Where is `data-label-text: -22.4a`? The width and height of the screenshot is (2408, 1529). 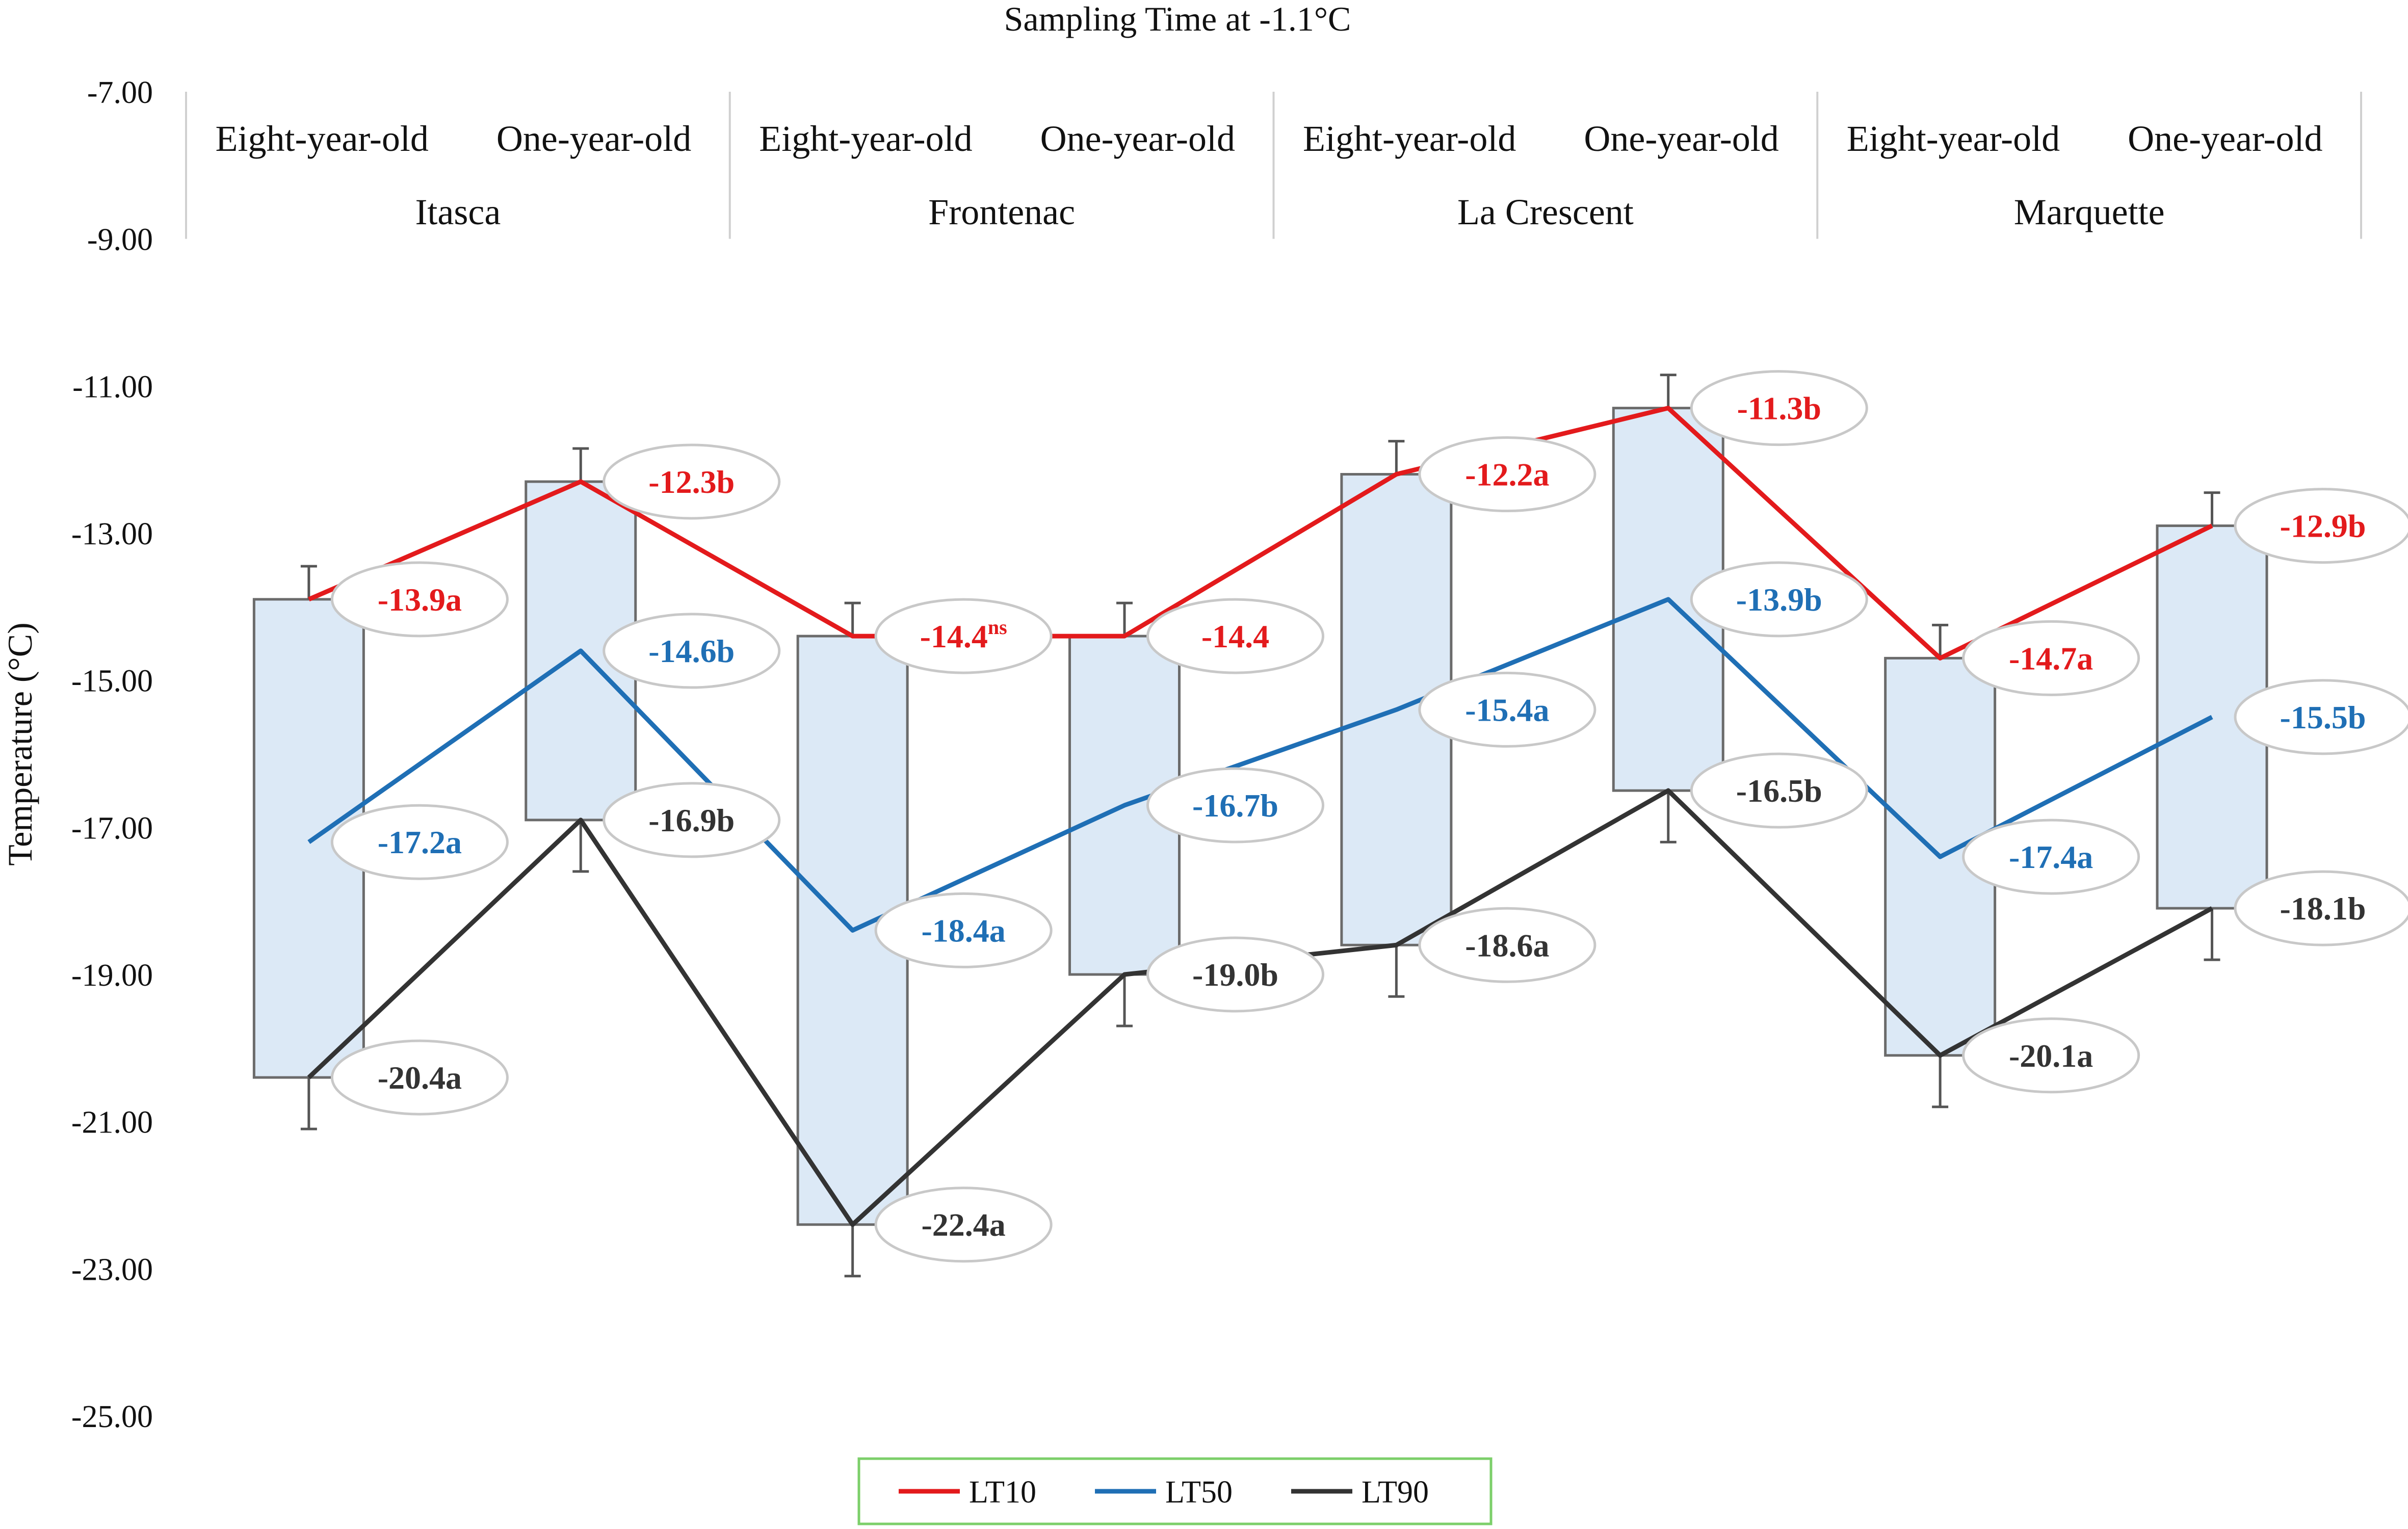 data-label-text: -22.4a is located at coordinates (963, 1225).